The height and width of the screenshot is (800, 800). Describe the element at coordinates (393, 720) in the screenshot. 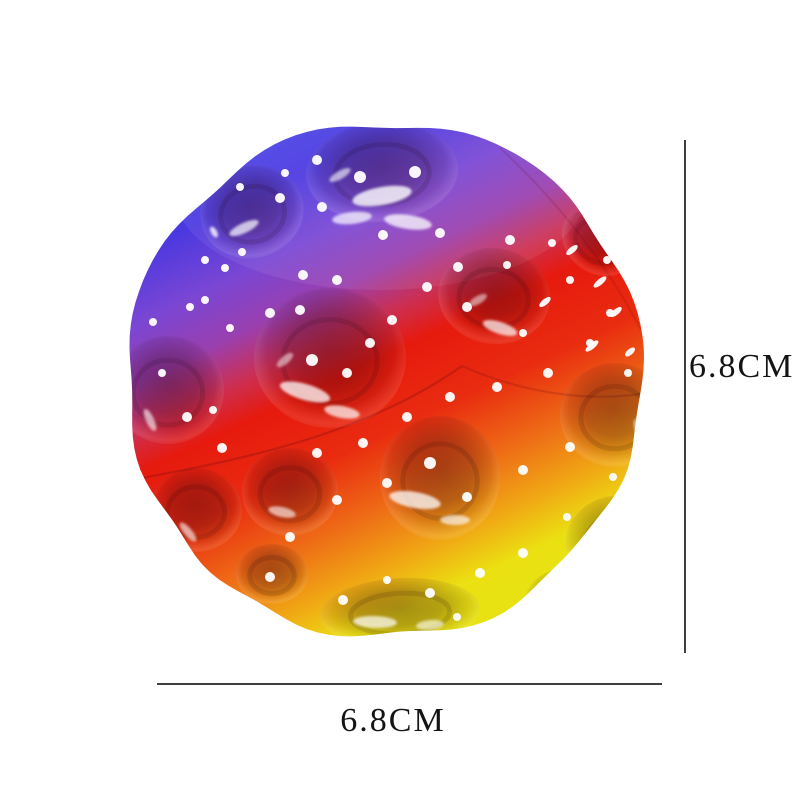

I see `width-dimension-label: 6.8CM` at that location.